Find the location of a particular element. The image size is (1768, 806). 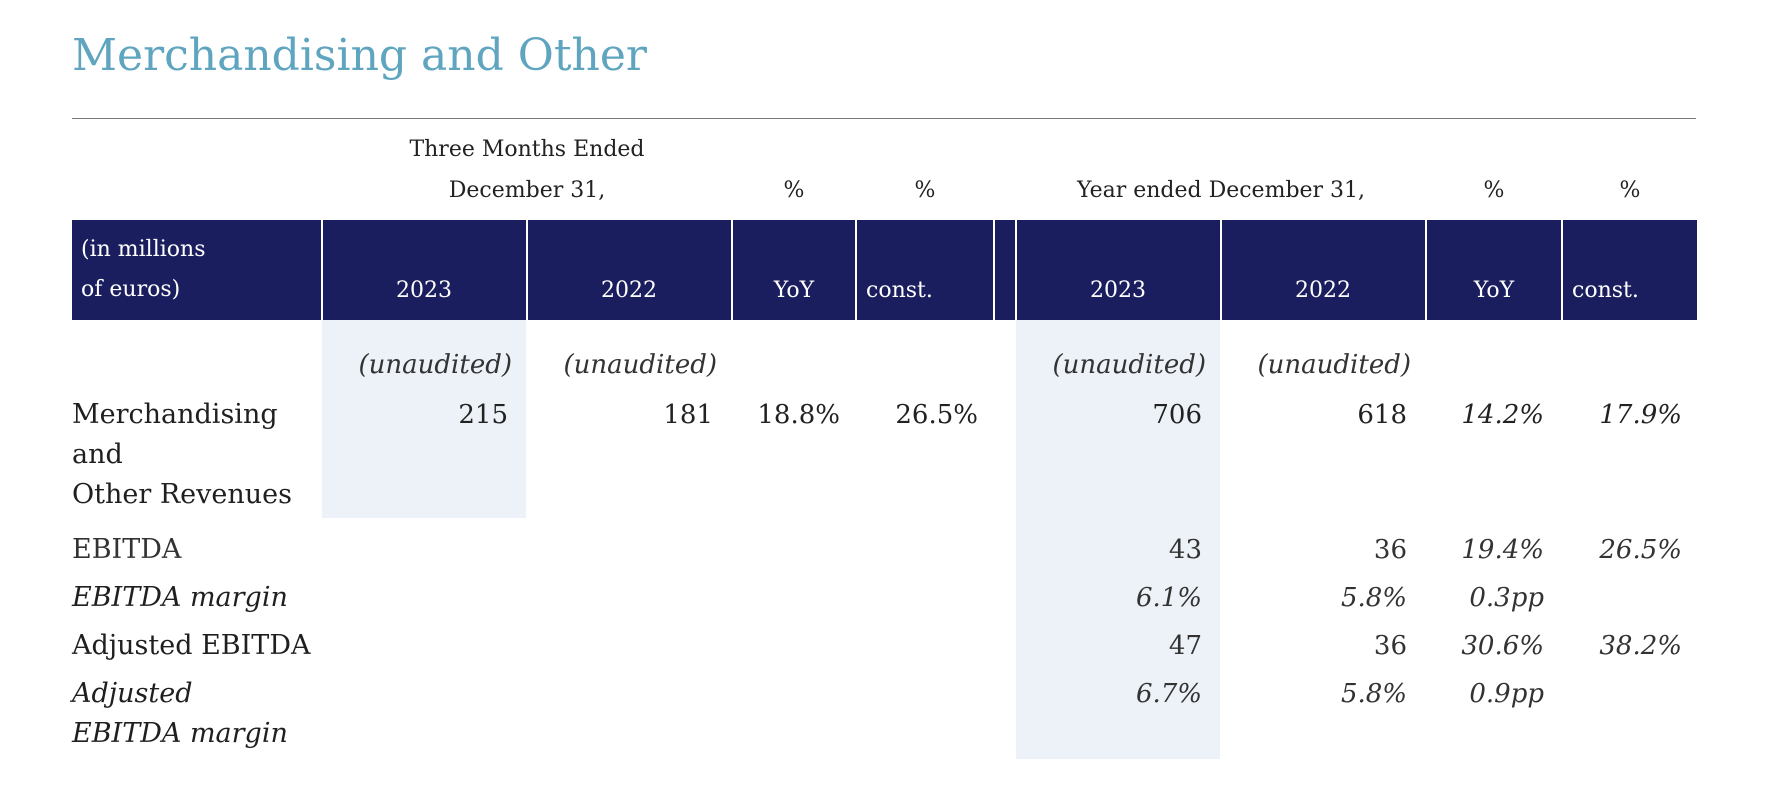

merch-y2022: 618 is located at coordinates (1382, 415).